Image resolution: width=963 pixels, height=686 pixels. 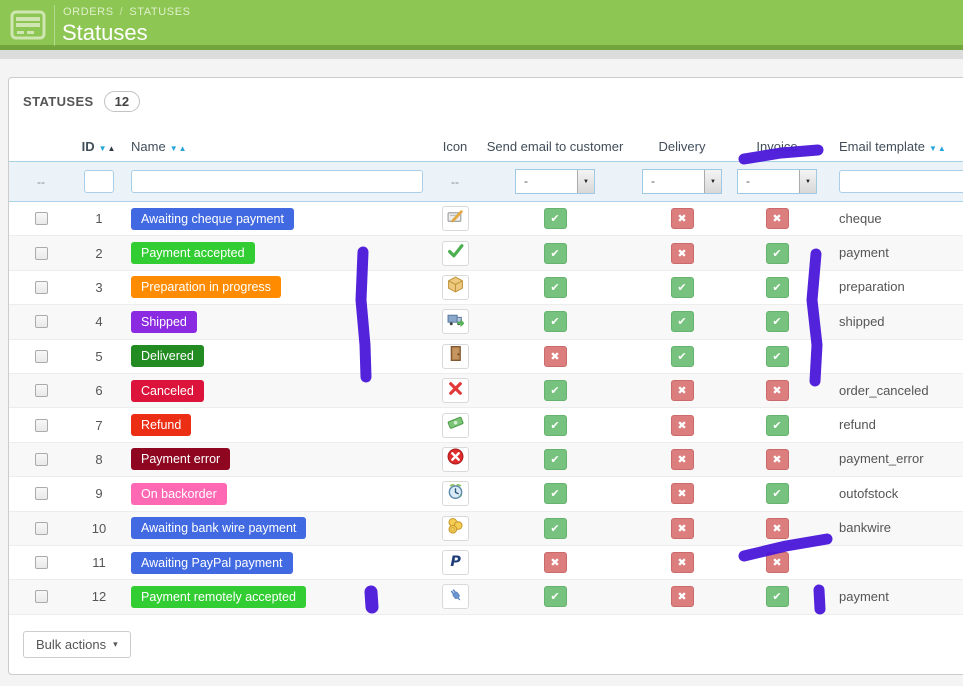 What do you see at coordinates (748, 181) in the screenshot?
I see `select-value: -` at bounding box center [748, 181].